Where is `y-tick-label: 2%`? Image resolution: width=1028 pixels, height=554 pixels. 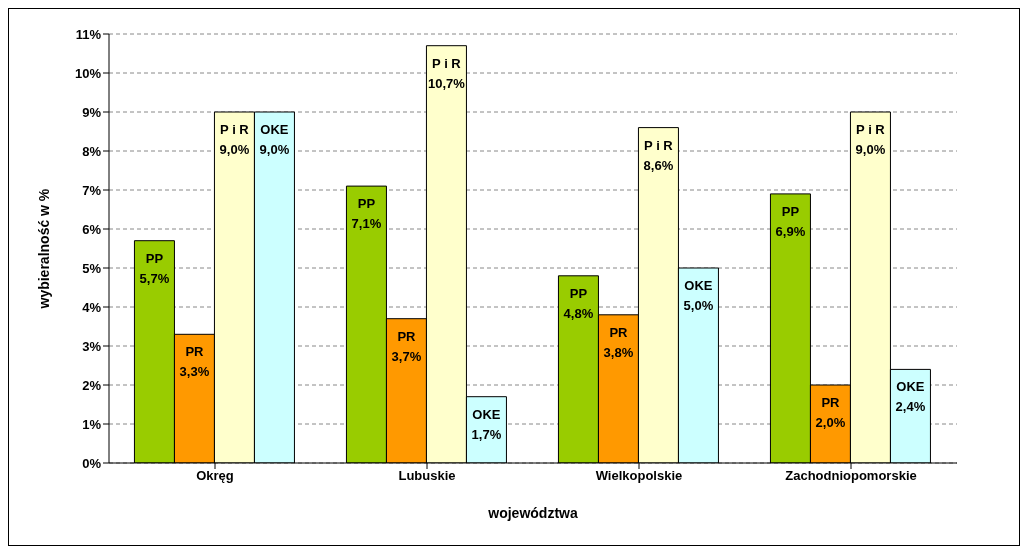
y-tick-label: 2% is located at coordinates (92, 385).